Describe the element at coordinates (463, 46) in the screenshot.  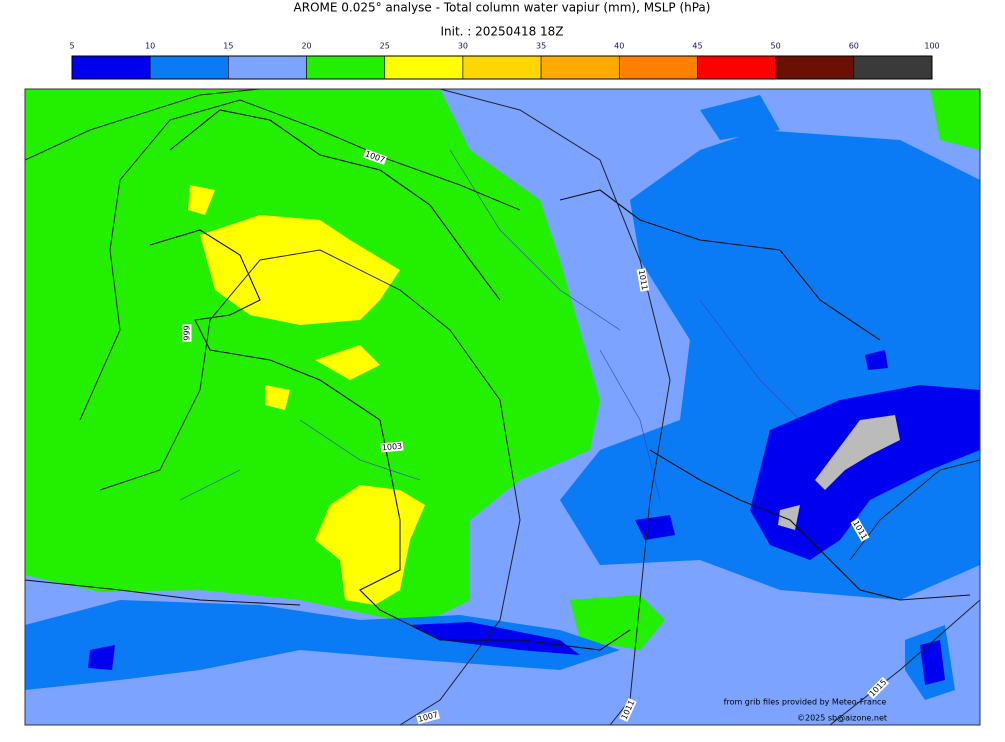
I see `colorbar-tick-label: 30` at that location.